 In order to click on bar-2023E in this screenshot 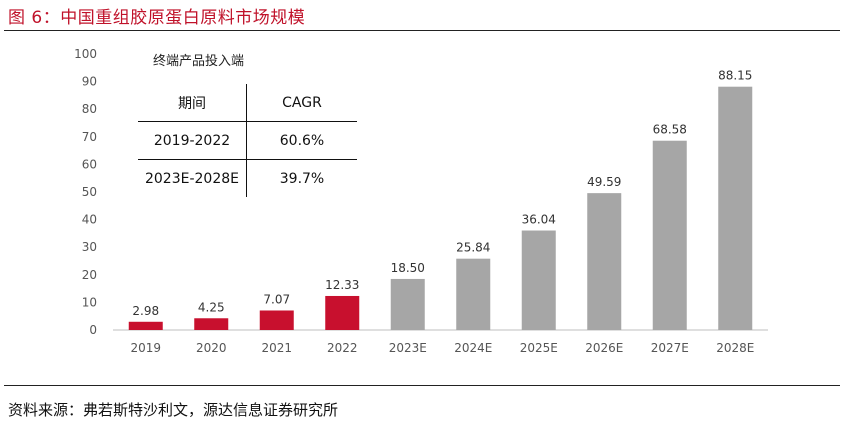, I will do `click(407, 304)`.